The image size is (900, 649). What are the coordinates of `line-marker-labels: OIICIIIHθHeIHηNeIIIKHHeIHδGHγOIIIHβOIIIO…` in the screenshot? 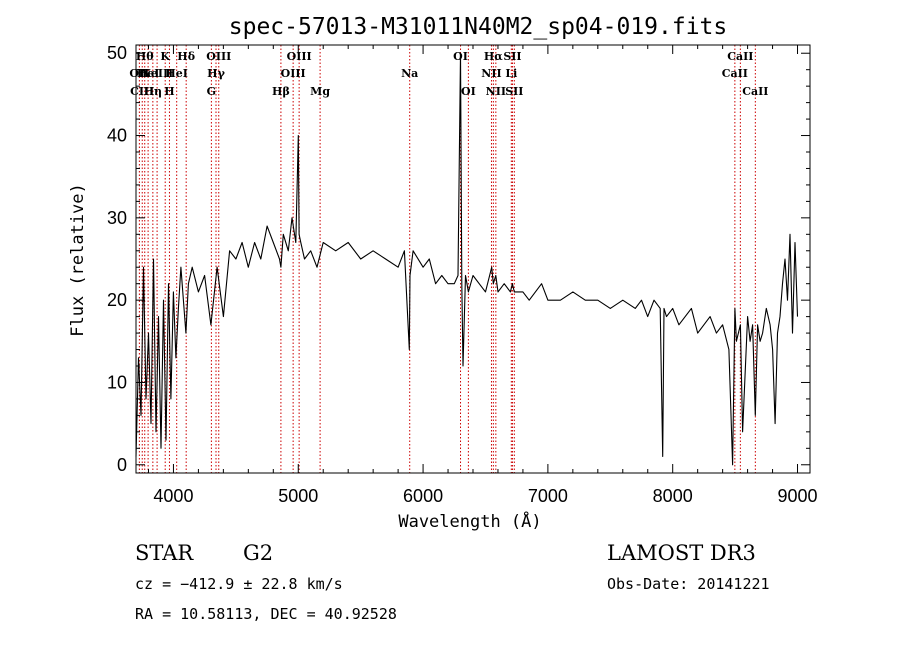 It's located at (448, 74).